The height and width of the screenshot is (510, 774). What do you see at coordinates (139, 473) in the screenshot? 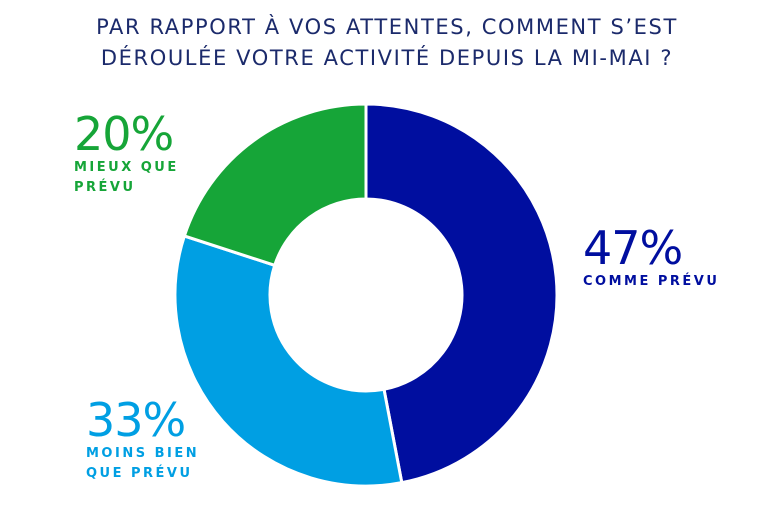
I see `data-label-category: QUE PRÉVU` at bounding box center [139, 473].